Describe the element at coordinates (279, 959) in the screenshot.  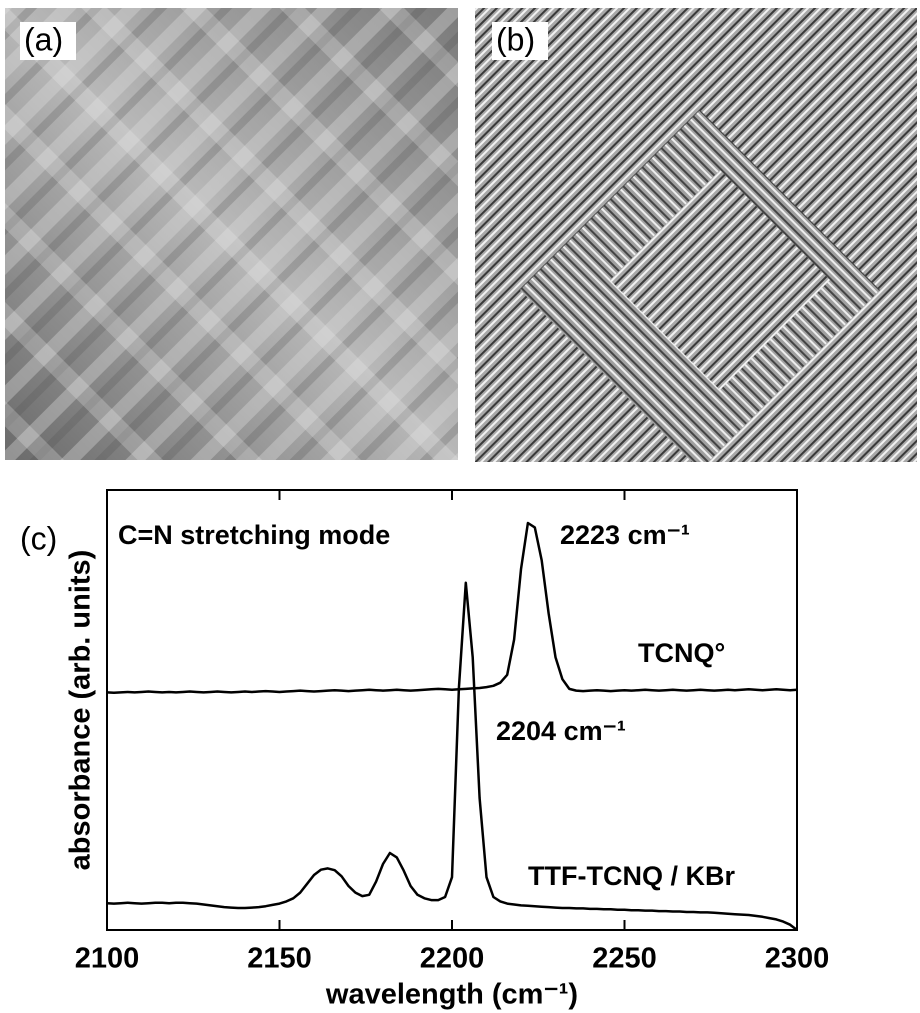
I see `x-tick-label: 2150` at that location.